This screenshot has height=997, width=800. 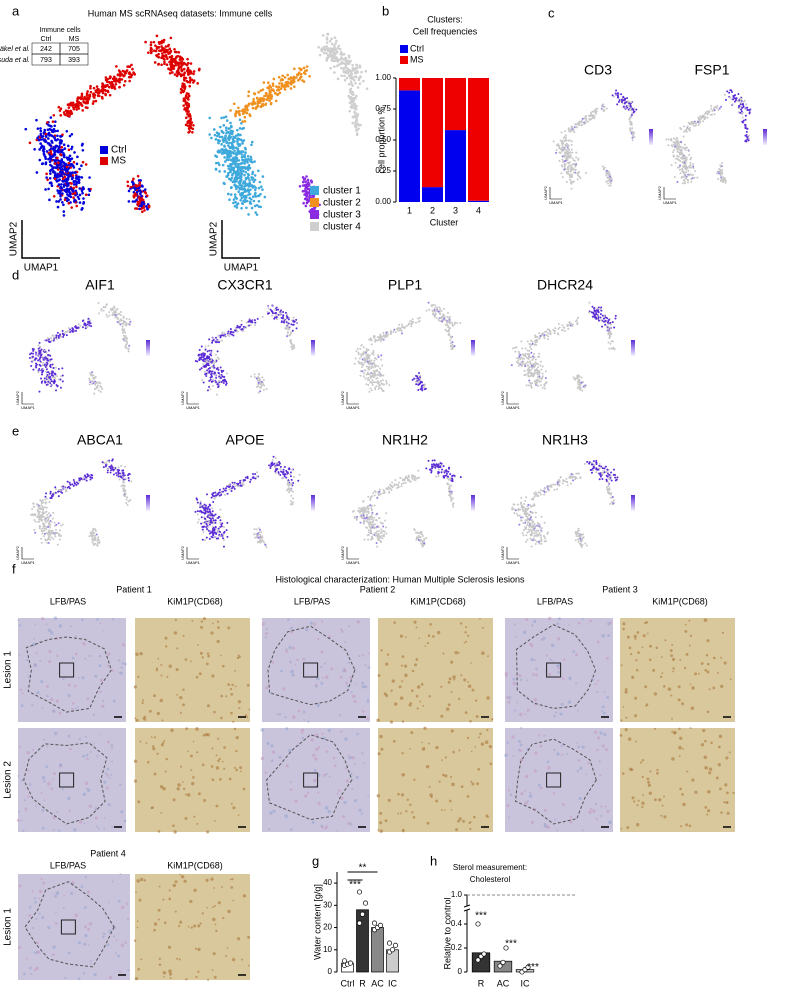 What do you see at coordinates (314, 226) in the screenshot?
I see `legend-swatch` at bounding box center [314, 226].